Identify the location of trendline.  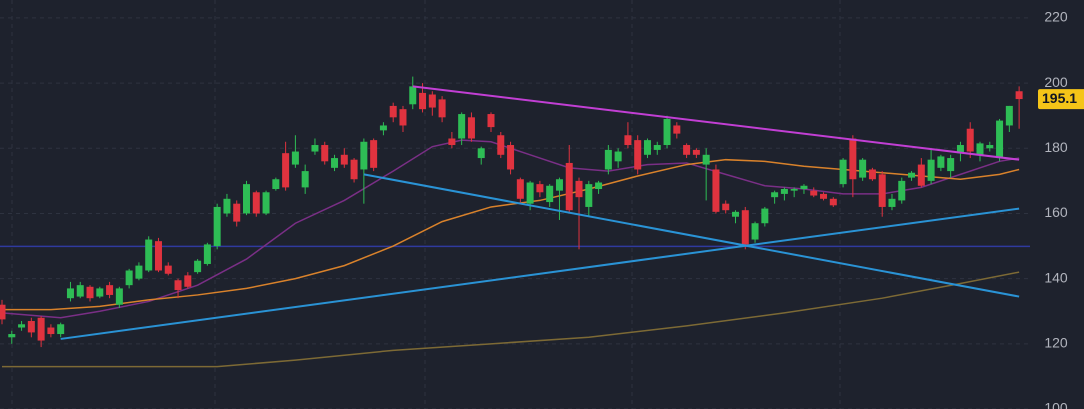
(716, 123).